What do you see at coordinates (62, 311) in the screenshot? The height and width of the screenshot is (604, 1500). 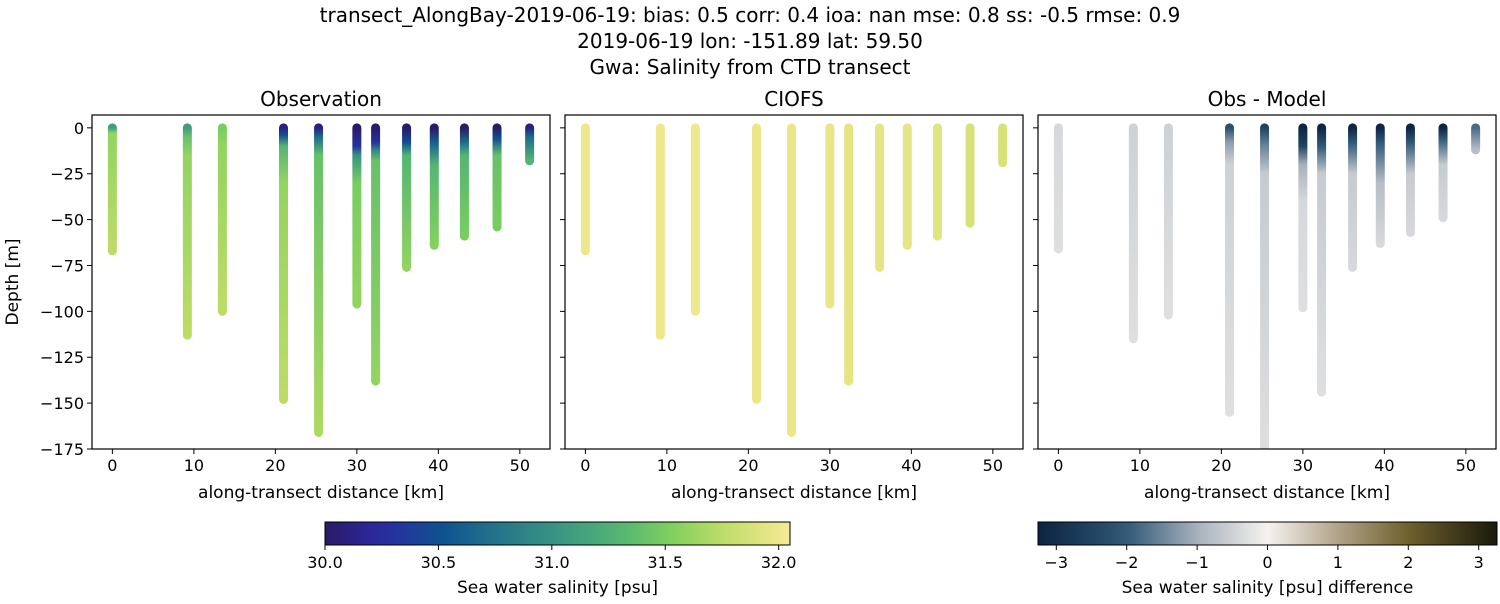 I see `y-tick-label: −100` at bounding box center [62, 311].